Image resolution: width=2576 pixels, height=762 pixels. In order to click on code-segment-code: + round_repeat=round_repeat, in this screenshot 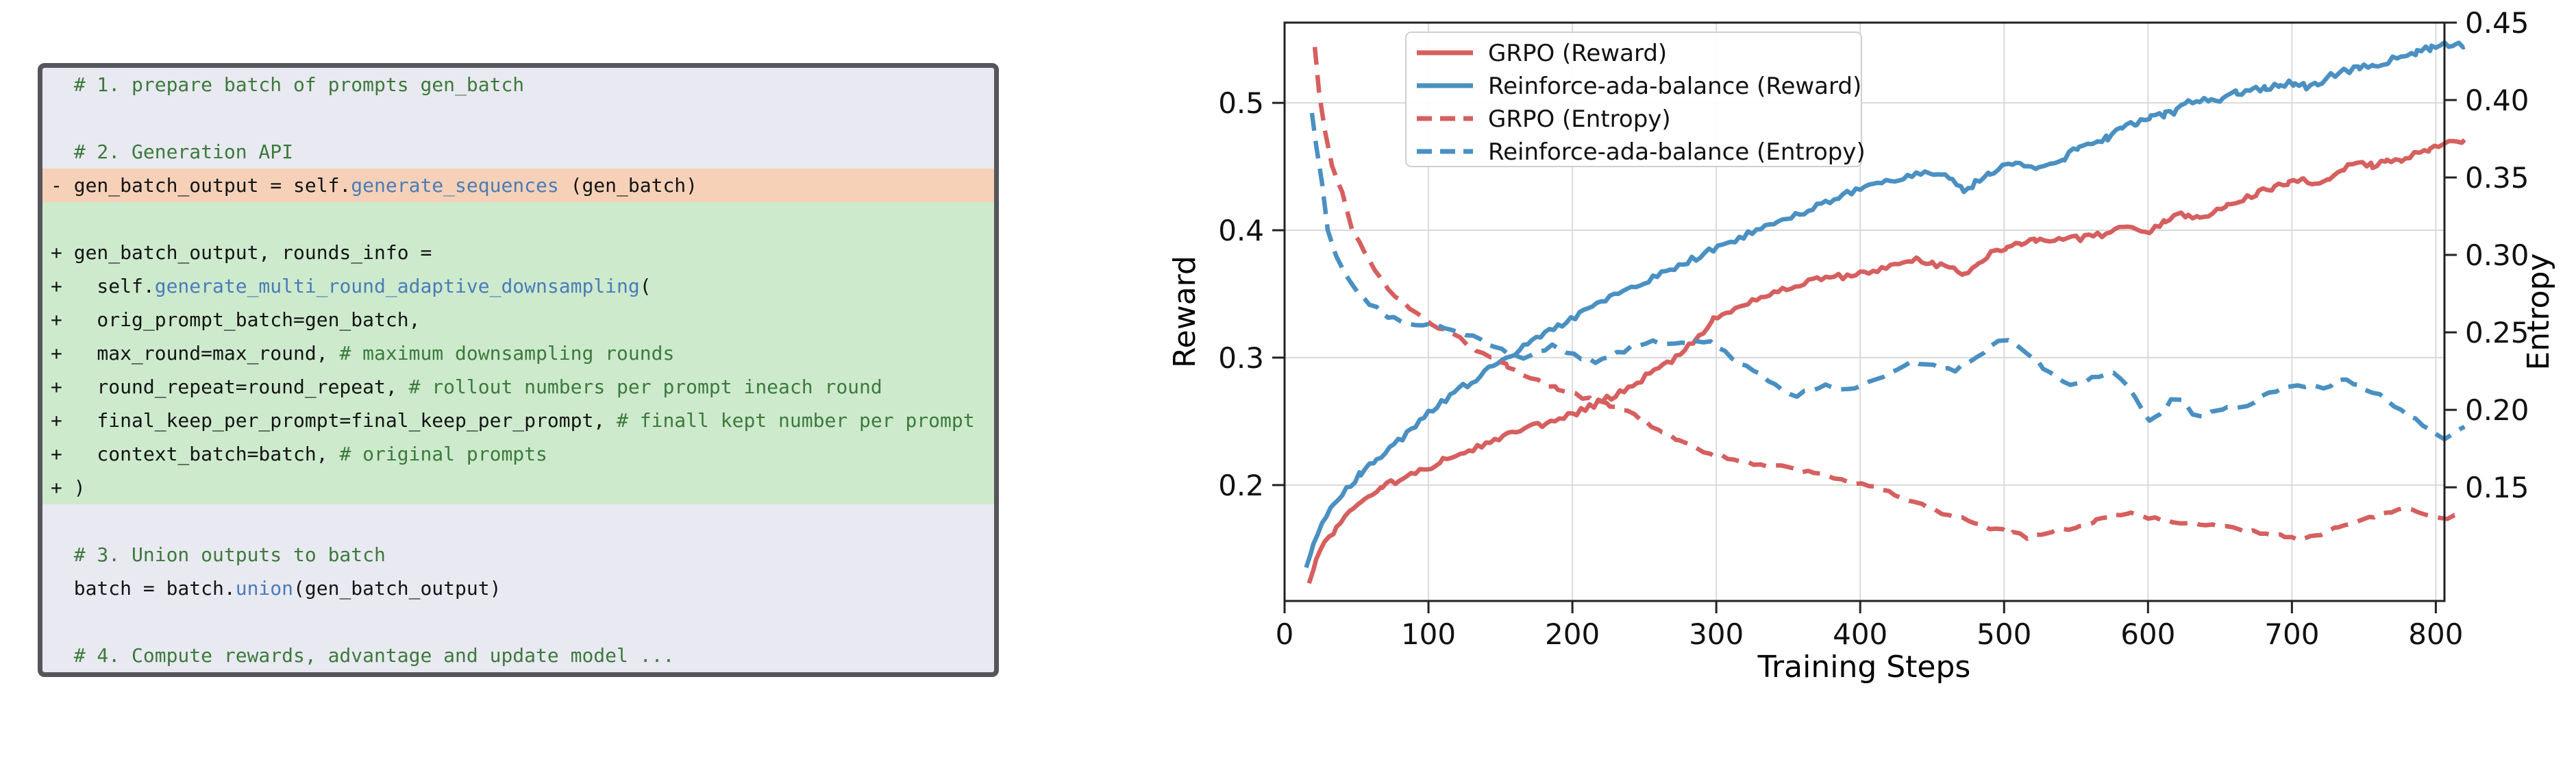, I will do `click(230, 387)`.